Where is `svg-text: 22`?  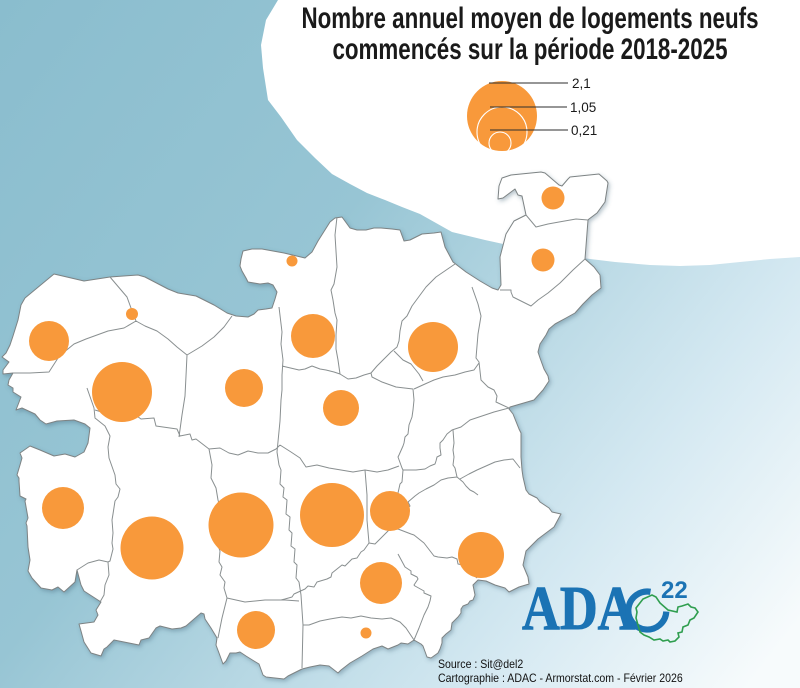
svg-text: 22 is located at coordinates (674, 590).